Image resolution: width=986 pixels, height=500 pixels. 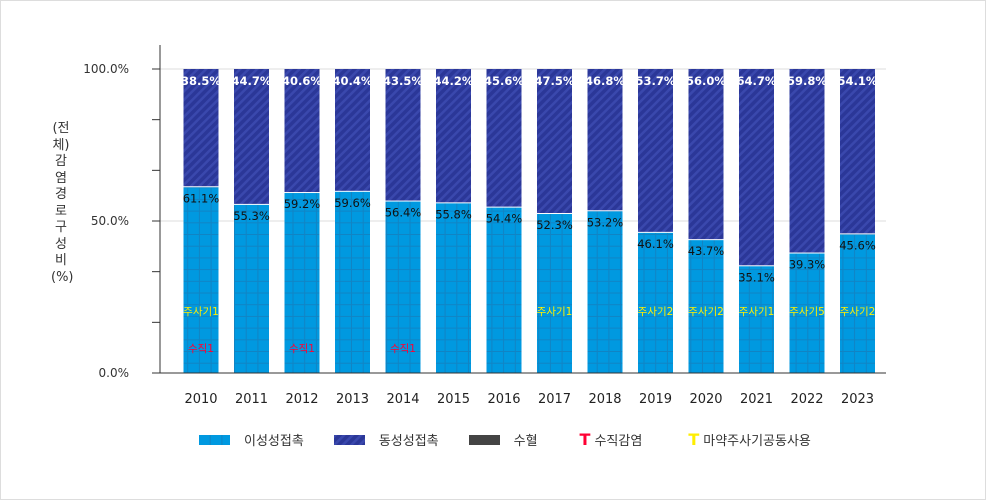 I want to click on legend: 이성성접촉 동성성접촉 수혈 T 수직감염 T 마약주사기공동사용, so click(x=505, y=439).